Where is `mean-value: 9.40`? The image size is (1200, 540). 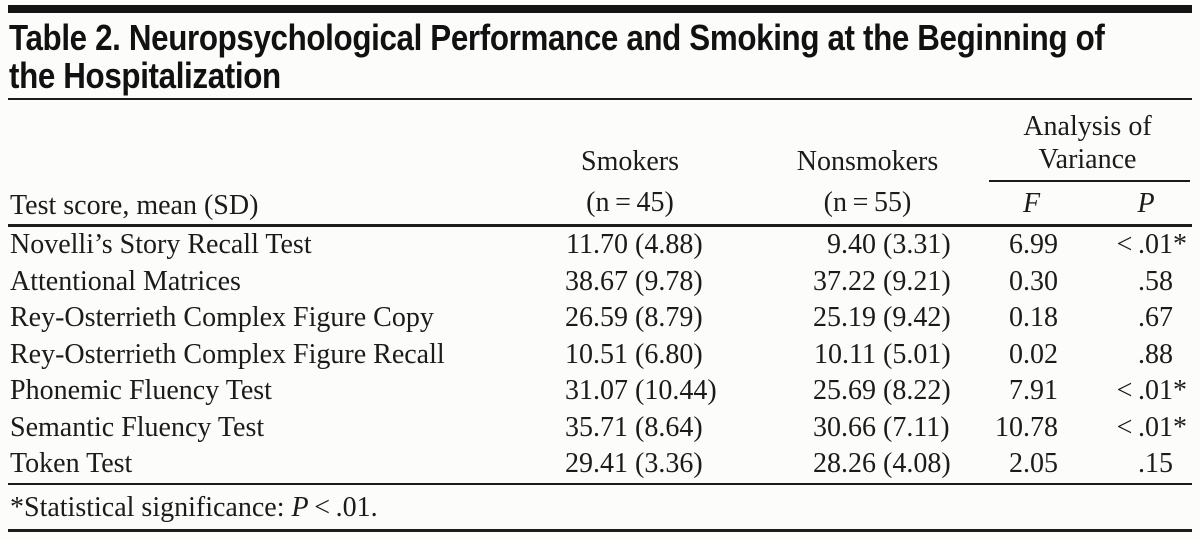 mean-value: 9.40 is located at coordinates (851, 244).